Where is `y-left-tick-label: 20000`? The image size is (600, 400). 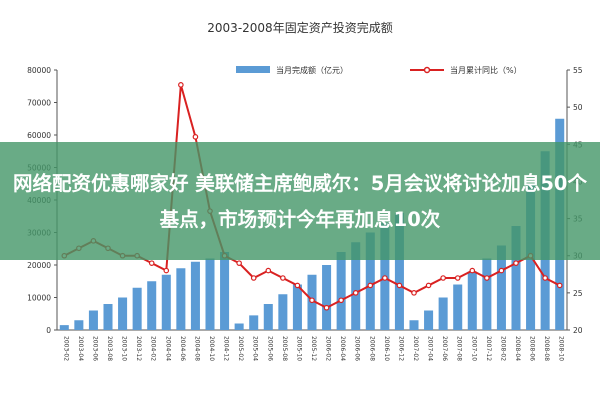
y-left-tick-label: 20000 is located at coordinates (39, 265).